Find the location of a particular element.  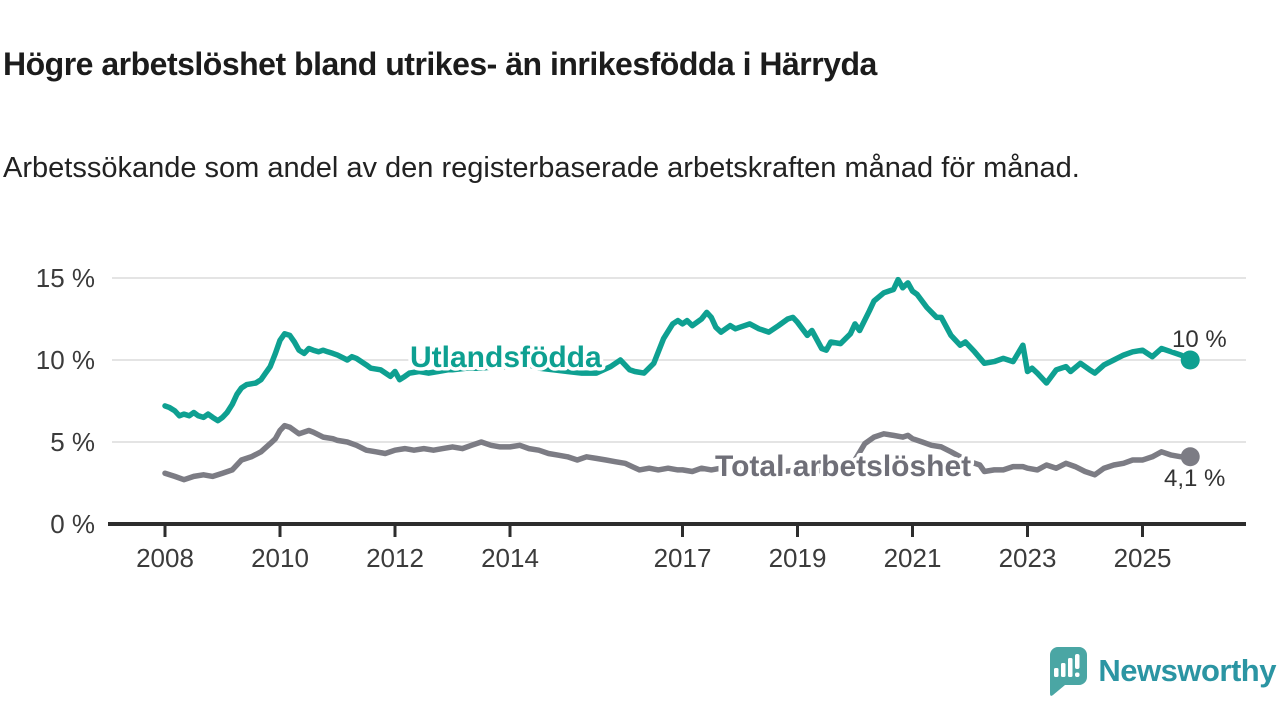

newsworthy-logo: Newsworthy is located at coordinates (1161, 671).